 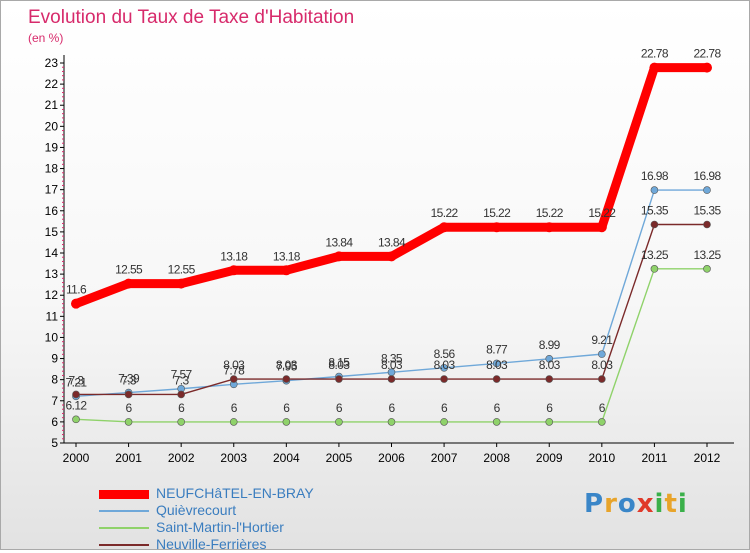 What do you see at coordinates (77, 405) in the screenshot?
I see `data-label: 6.12` at bounding box center [77, 405].